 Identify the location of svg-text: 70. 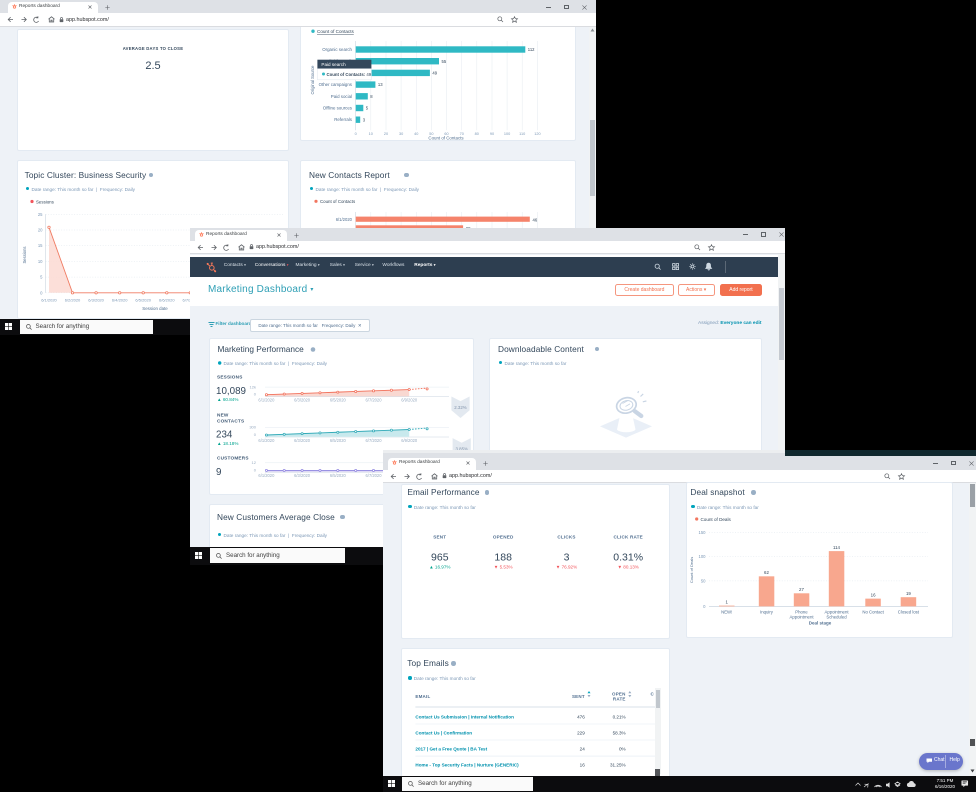
(462, 133).